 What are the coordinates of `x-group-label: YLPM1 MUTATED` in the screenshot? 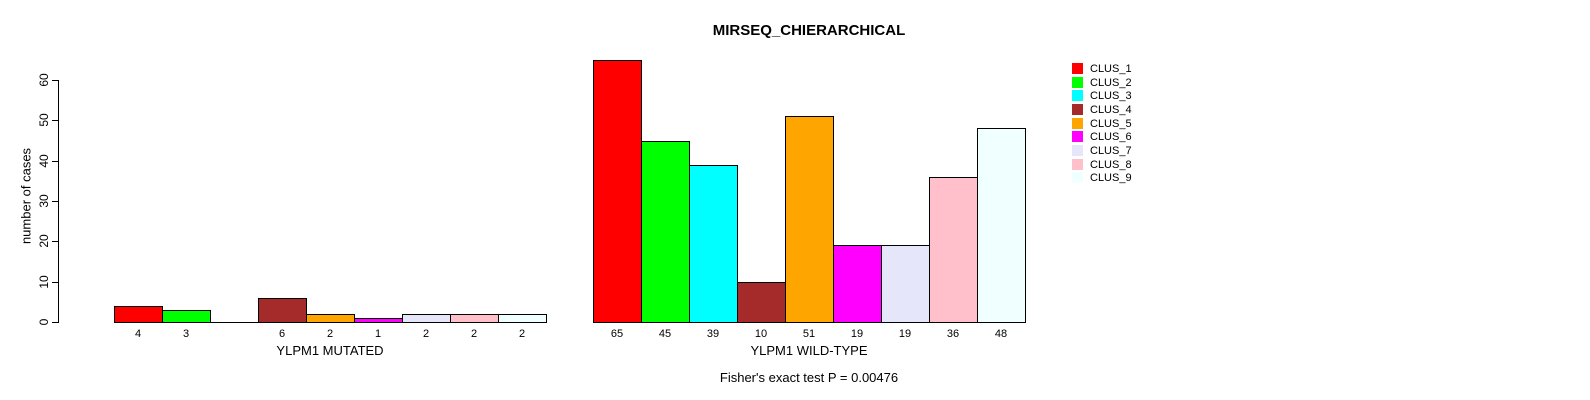 It's located at (330, 350).